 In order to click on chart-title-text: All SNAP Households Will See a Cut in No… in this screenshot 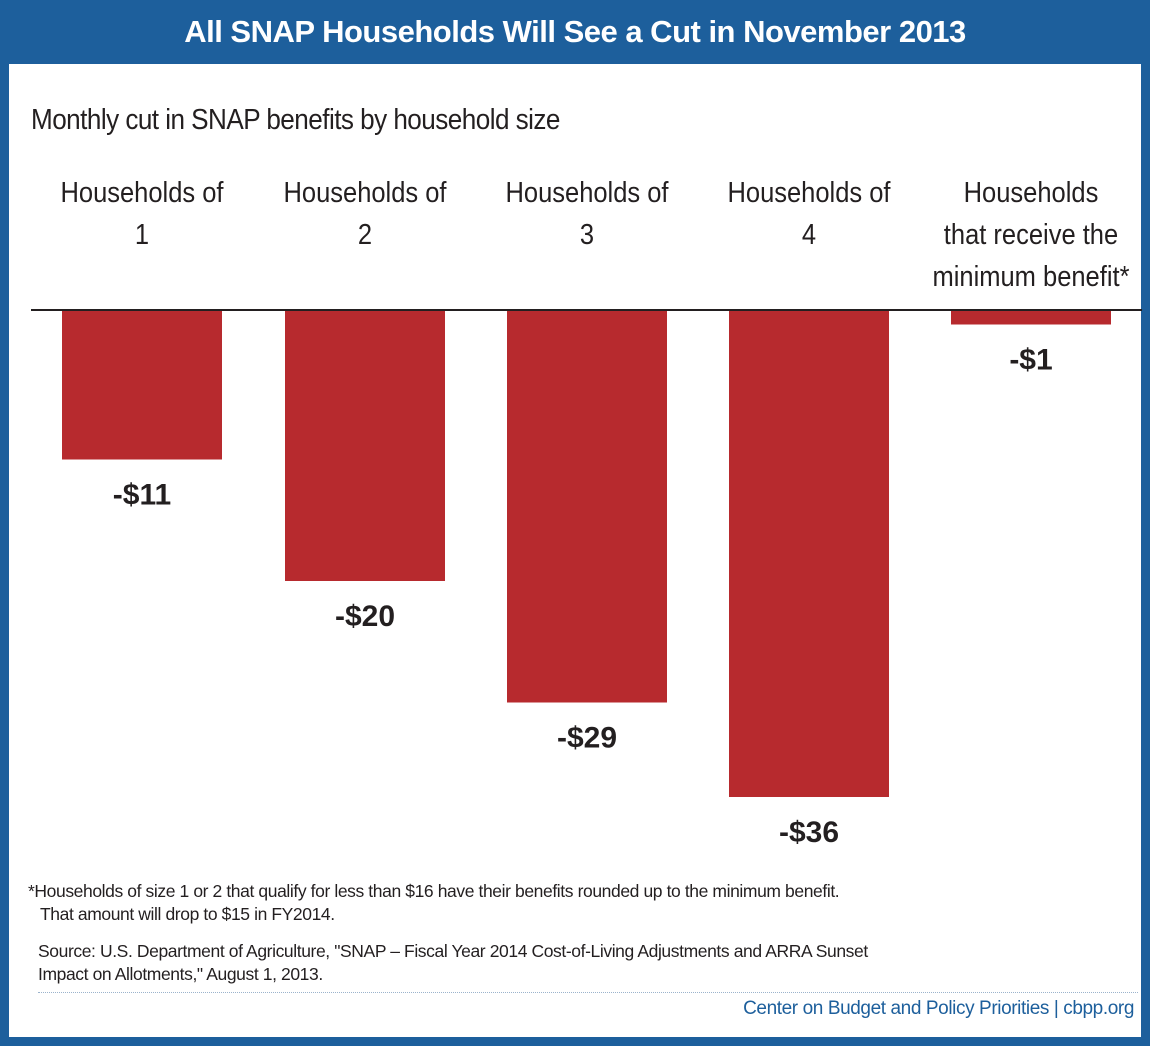, I will do `click(575, 31)`.